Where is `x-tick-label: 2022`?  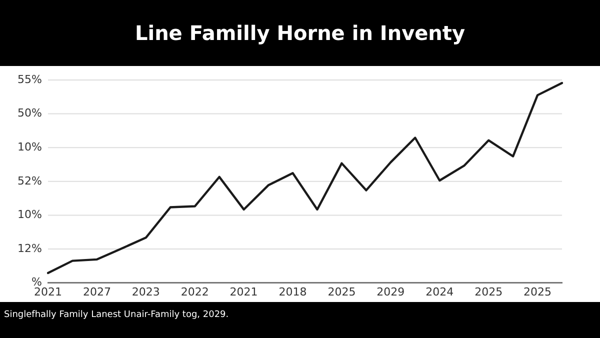 x-tick-label: 2022 is located at coordinates (194, 291).